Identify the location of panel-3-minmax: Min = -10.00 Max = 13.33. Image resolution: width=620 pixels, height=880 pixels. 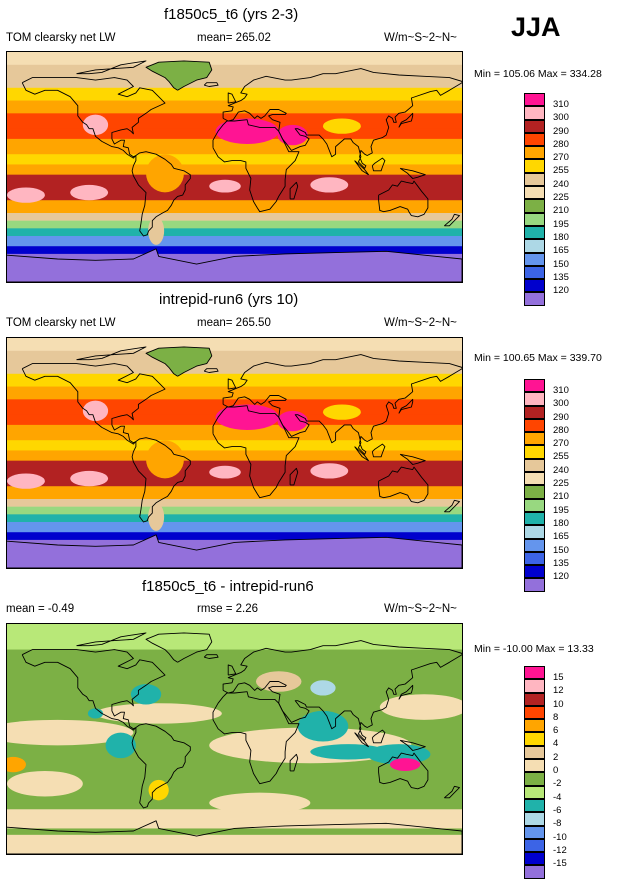
(534, 649).